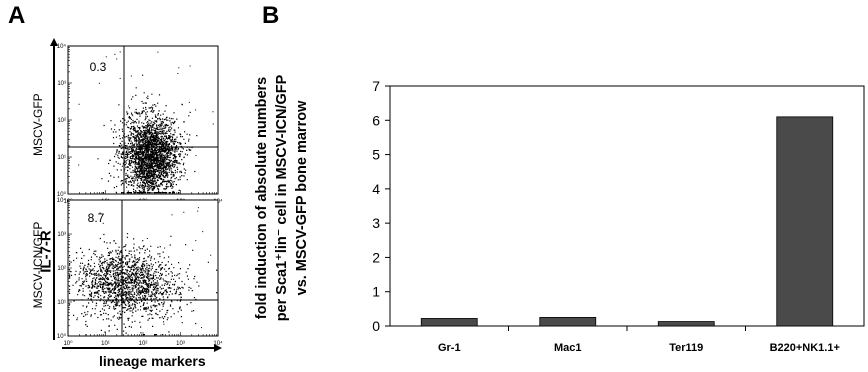  Describe the element at coordinates (271, 15) in the screenshot. I see `panel-b-letter: B` at that location.